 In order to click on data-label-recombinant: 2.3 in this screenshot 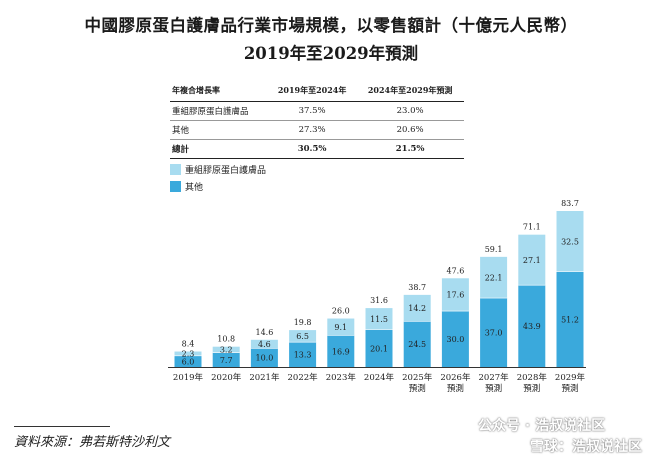, I will do `click(188, 354)`.